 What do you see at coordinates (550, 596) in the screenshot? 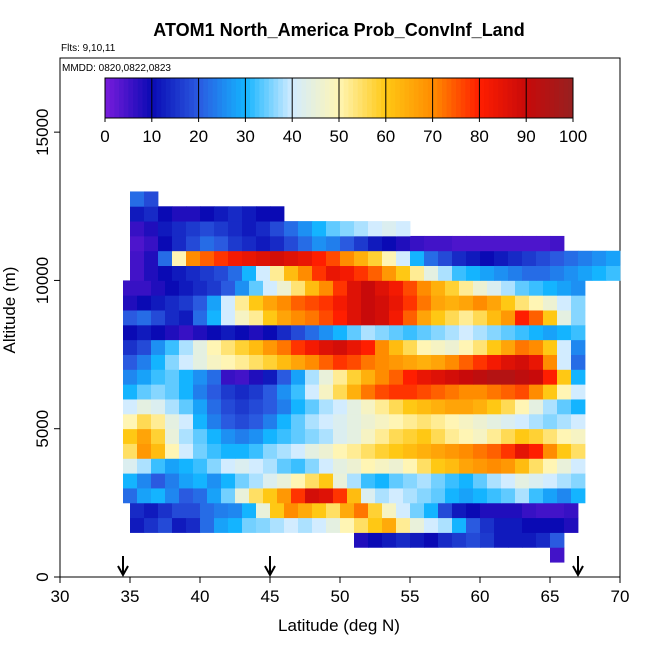
I see `x-tick-label: 65` at bounding box center [550, 596].